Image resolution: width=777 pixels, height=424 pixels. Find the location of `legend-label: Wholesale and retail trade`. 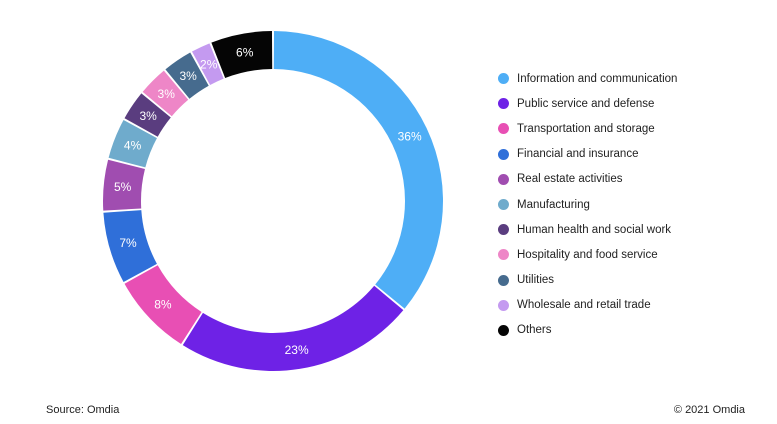

legend-label: Wholesale and retail trade is located at coordinates (584, 305).